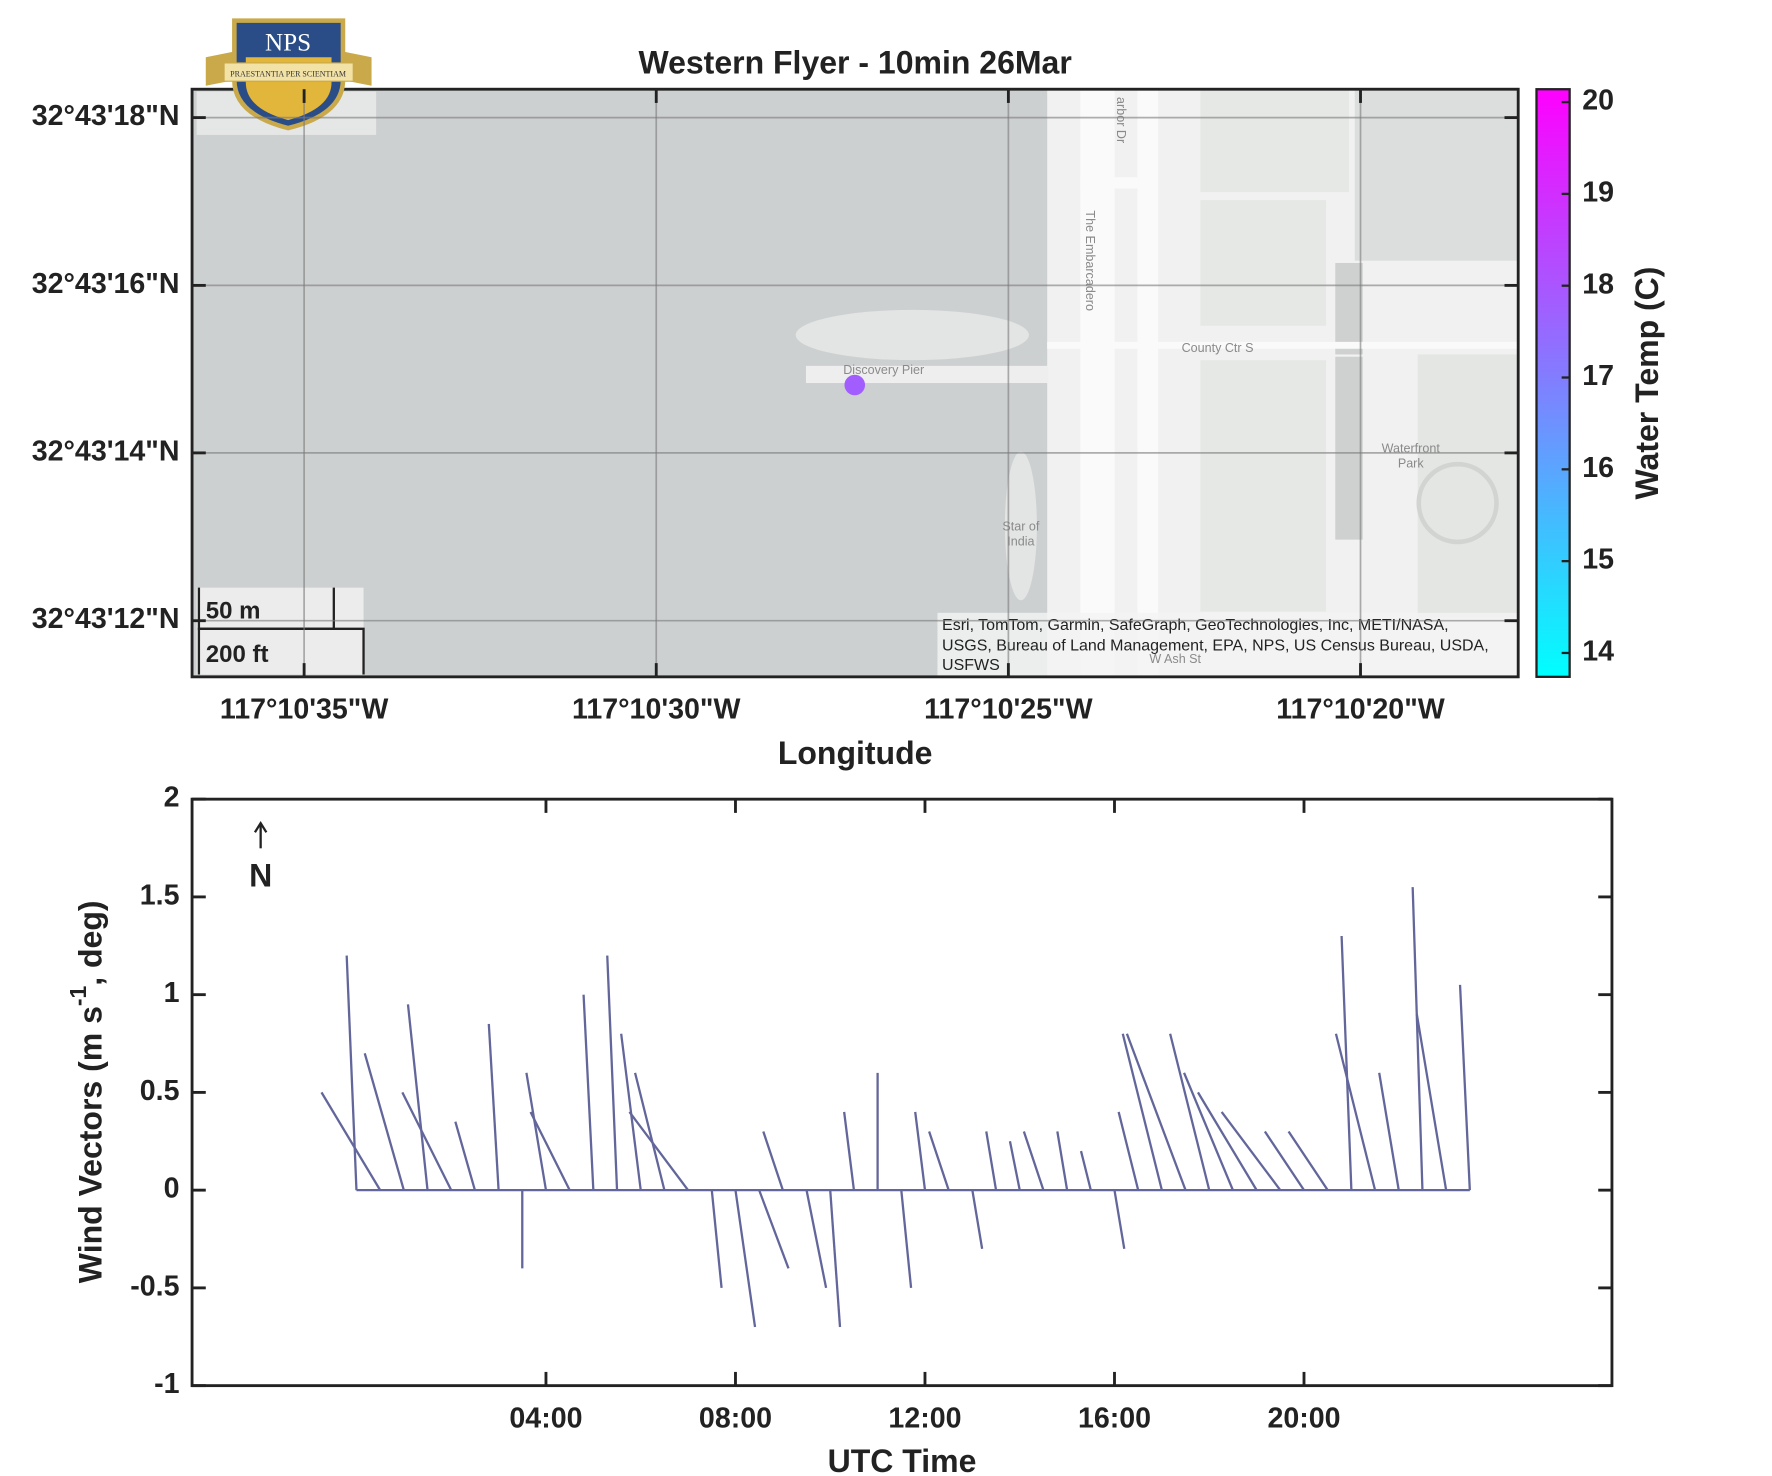 The image size is (1772, 1476). I want to click on colorbar-tick-label: 18, so click(1598, 284).